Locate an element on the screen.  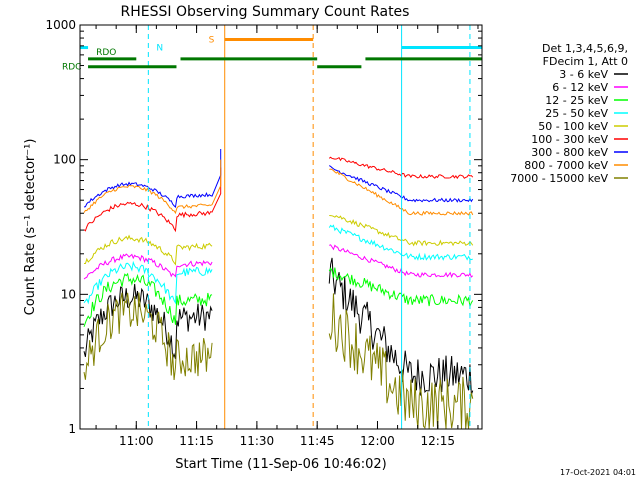
legend-header-line1: Det 1,3,4,5,6,9, is located at coordinates (585, 48).